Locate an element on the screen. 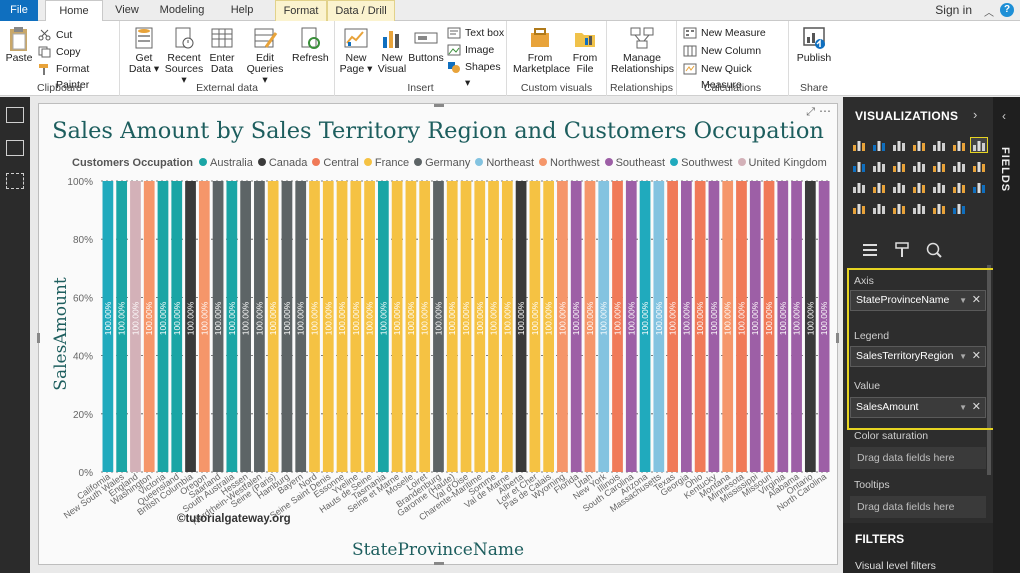 This screenshot has height=573, width=1020. legend-item: Germany is located at coordinates (442, 163).